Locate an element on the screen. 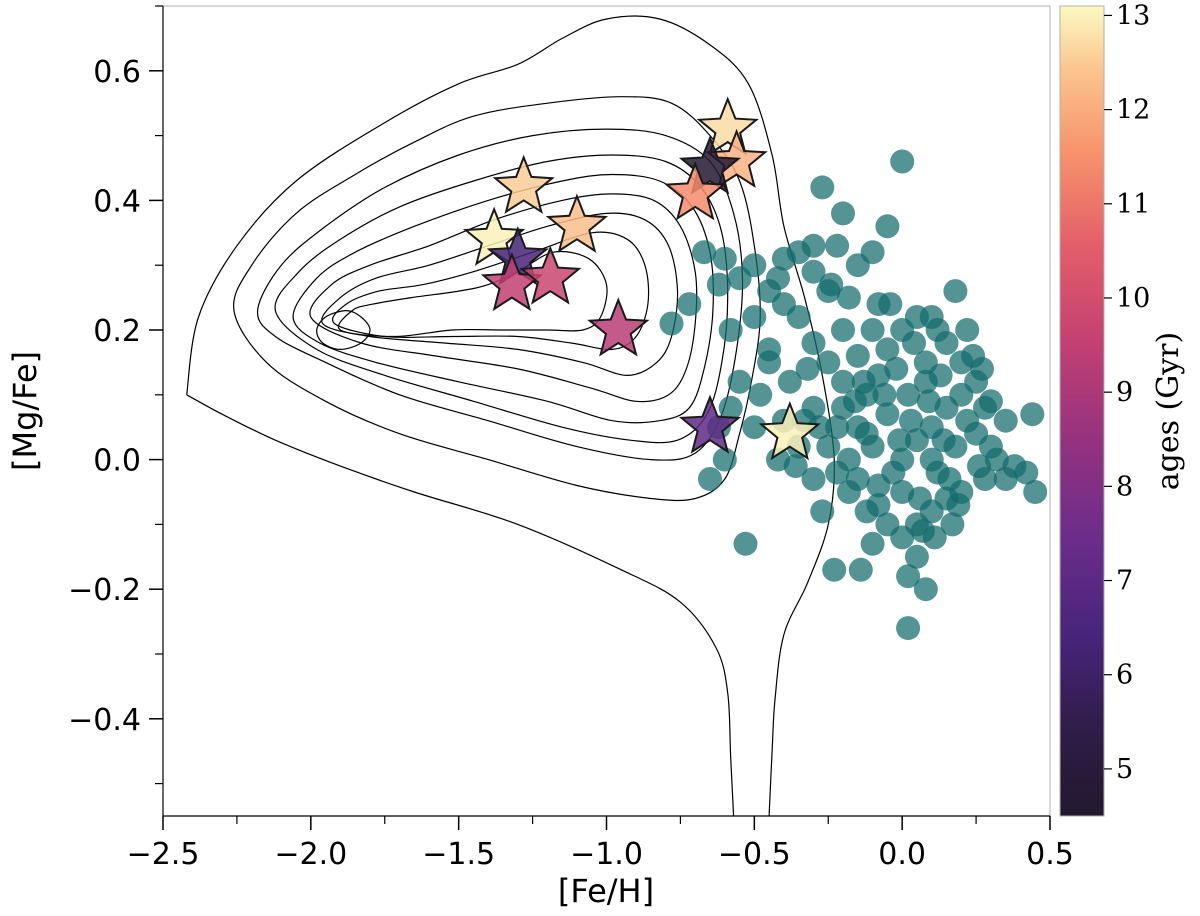 Image resolution: width=1200 pixels, height=916 pixels. x-axis-title: [Fe/H] is located at coordinates (606, 891).